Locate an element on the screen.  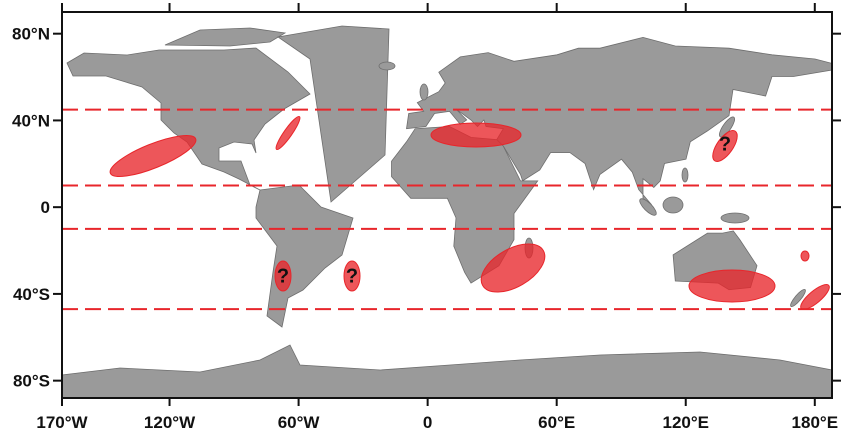
x-tick-label: 120°W is located at coordinates (170, 422).